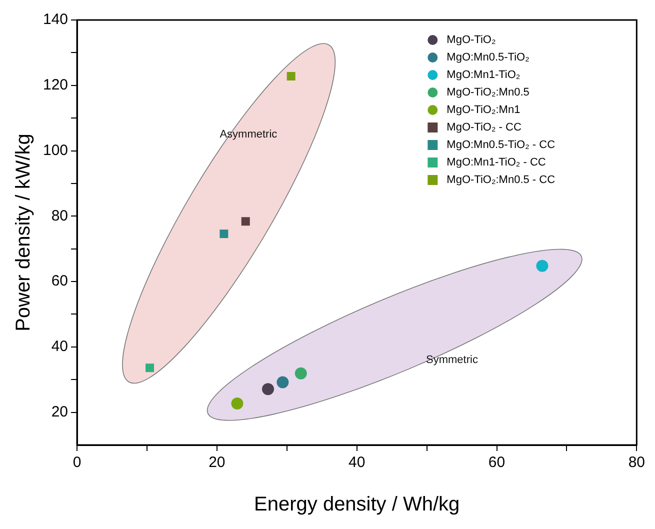  Describe the element at coordinates (488, 58) in the screenshot. I see `legend-label: MgO:Mn0.5-TiO₂` at that location.